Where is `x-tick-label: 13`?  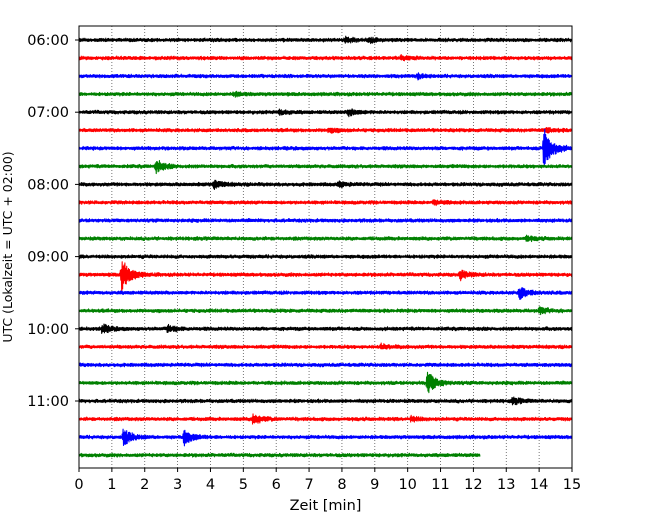 x-tick-label: 13 is located at coordinates (506, 485).